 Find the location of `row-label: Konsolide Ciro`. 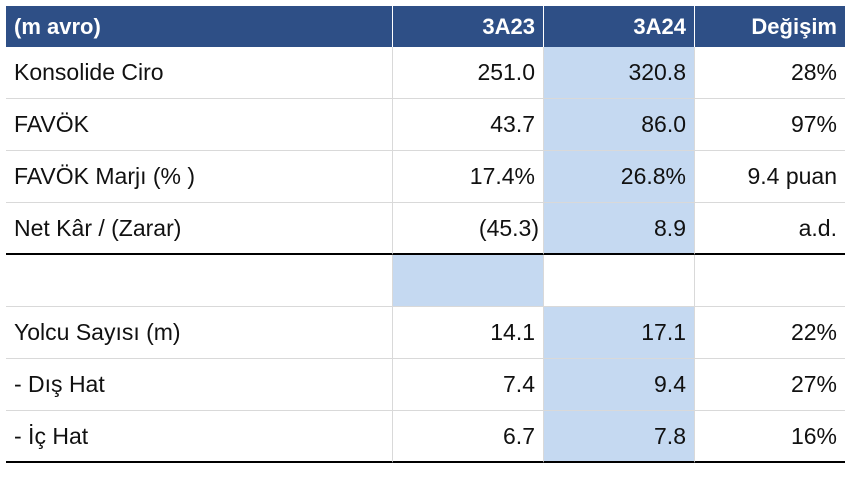

row-label: Konsolide Ciro is located at coordinates (199, 73).